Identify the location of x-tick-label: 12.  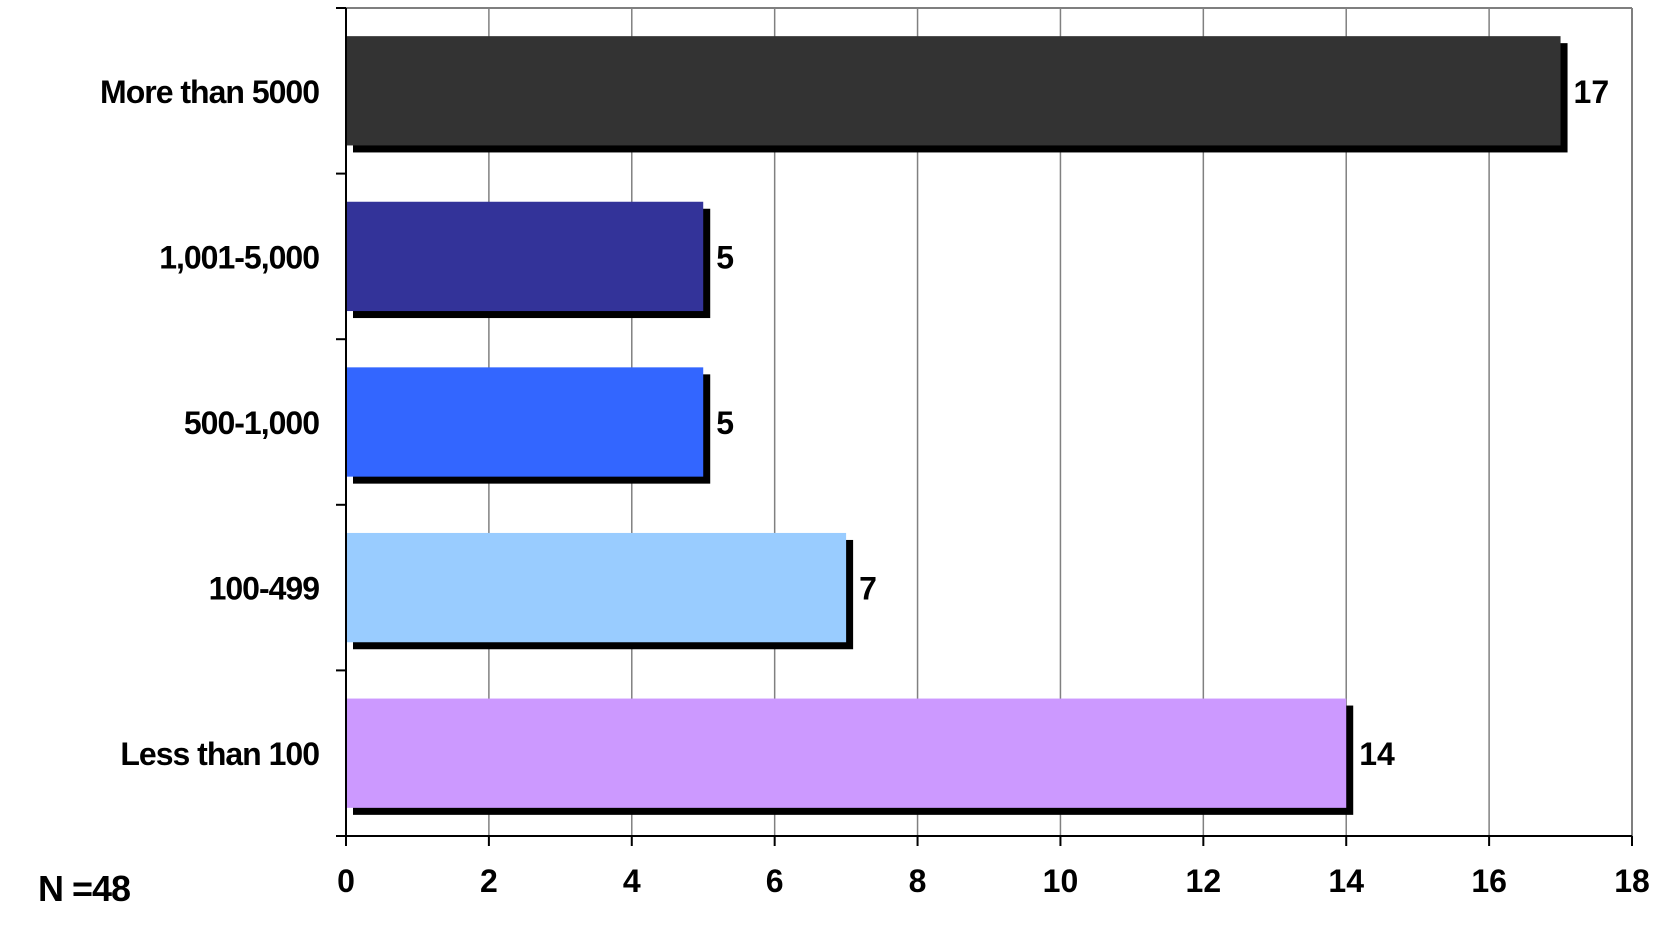
(1204, 881).